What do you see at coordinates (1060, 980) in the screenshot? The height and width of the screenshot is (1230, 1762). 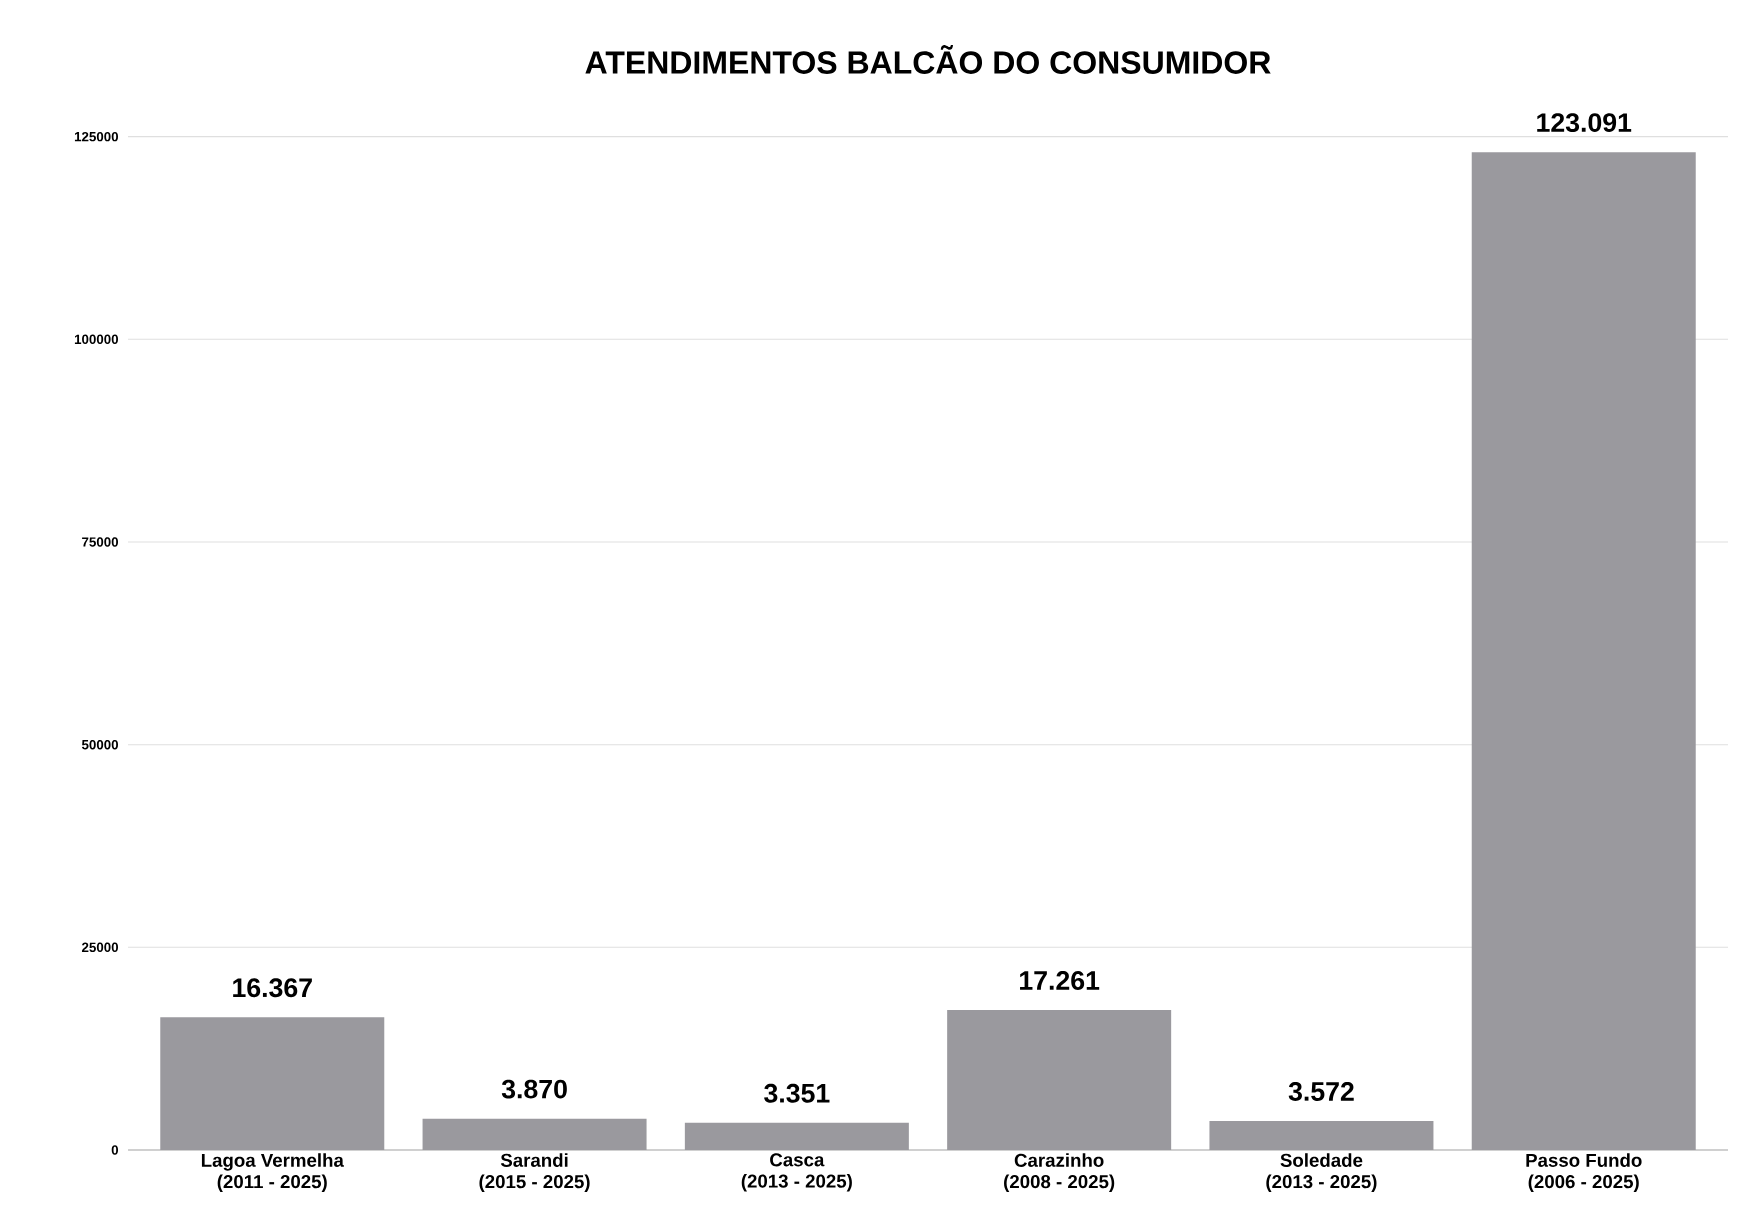 I see `data-label: 17.261` at bounding box center [1060, 980].